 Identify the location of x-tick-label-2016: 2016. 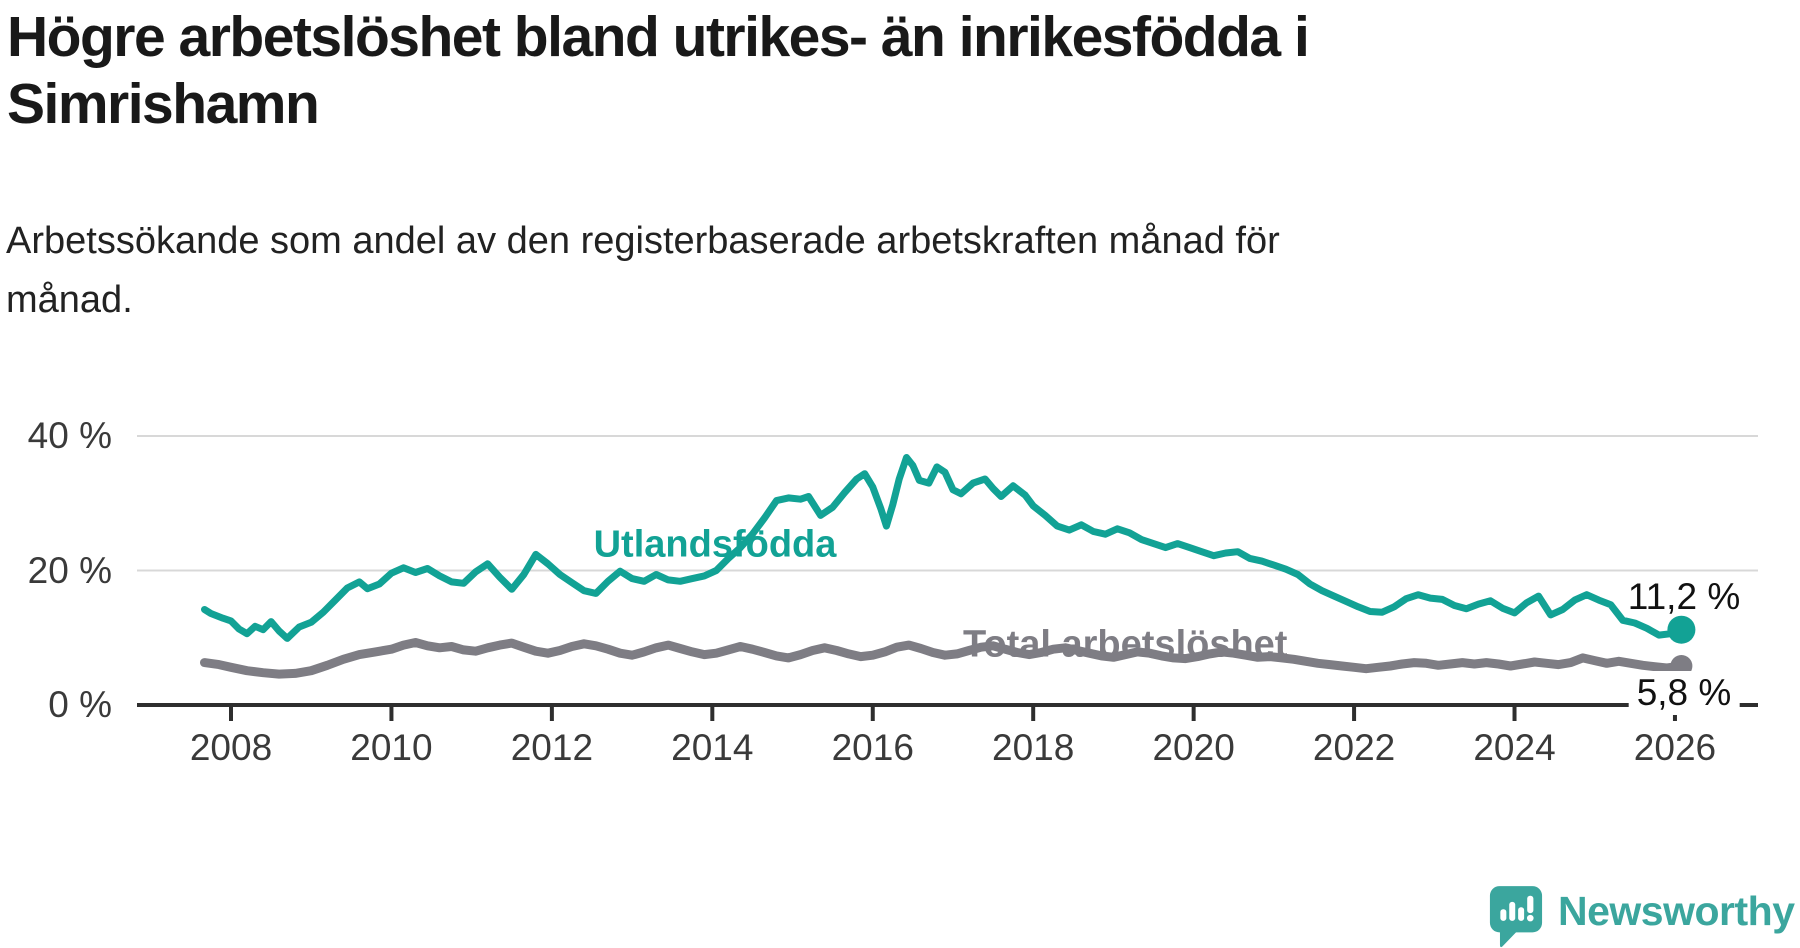
(872, 747).